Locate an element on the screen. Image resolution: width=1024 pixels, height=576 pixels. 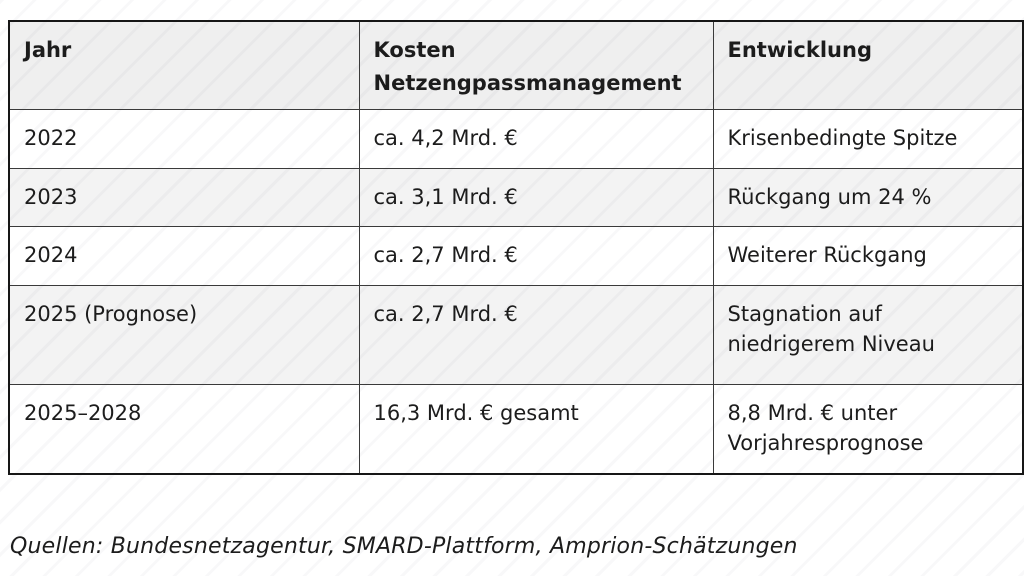
table-row-2024: 2024 ca. 2,7 Mrd. € Weiterer Rückgang is located at coordinates (516, 255).